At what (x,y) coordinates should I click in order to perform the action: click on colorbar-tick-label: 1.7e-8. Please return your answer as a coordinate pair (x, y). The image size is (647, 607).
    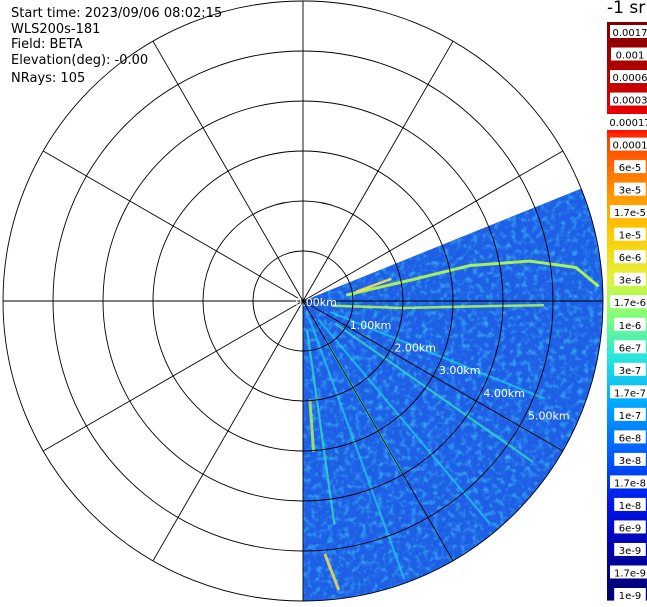
    Looking at the image, I should click on (630, 483).